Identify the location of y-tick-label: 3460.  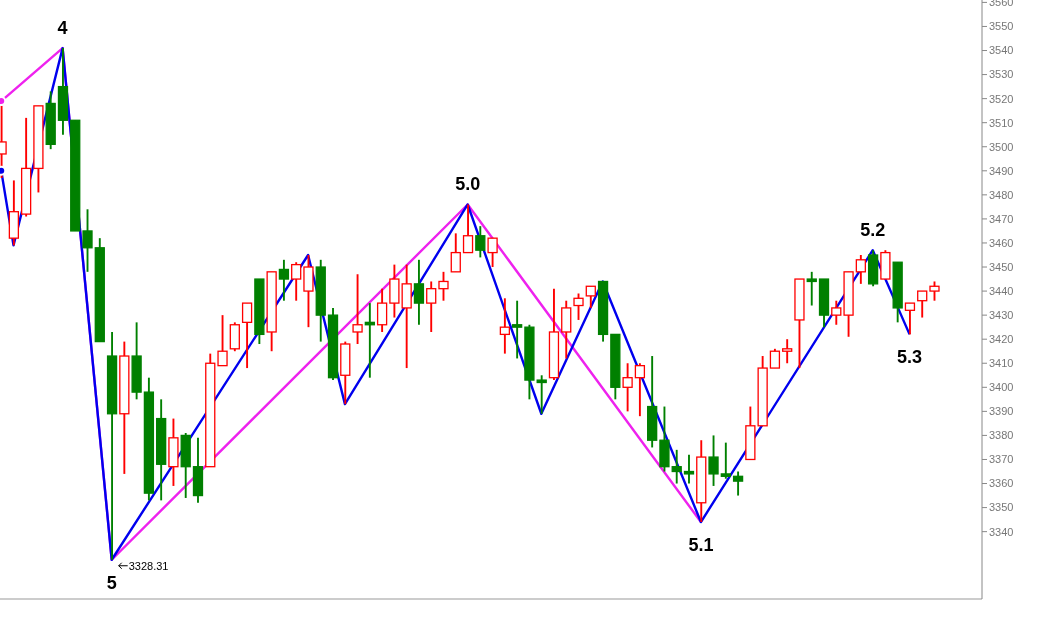
(1001, 242).